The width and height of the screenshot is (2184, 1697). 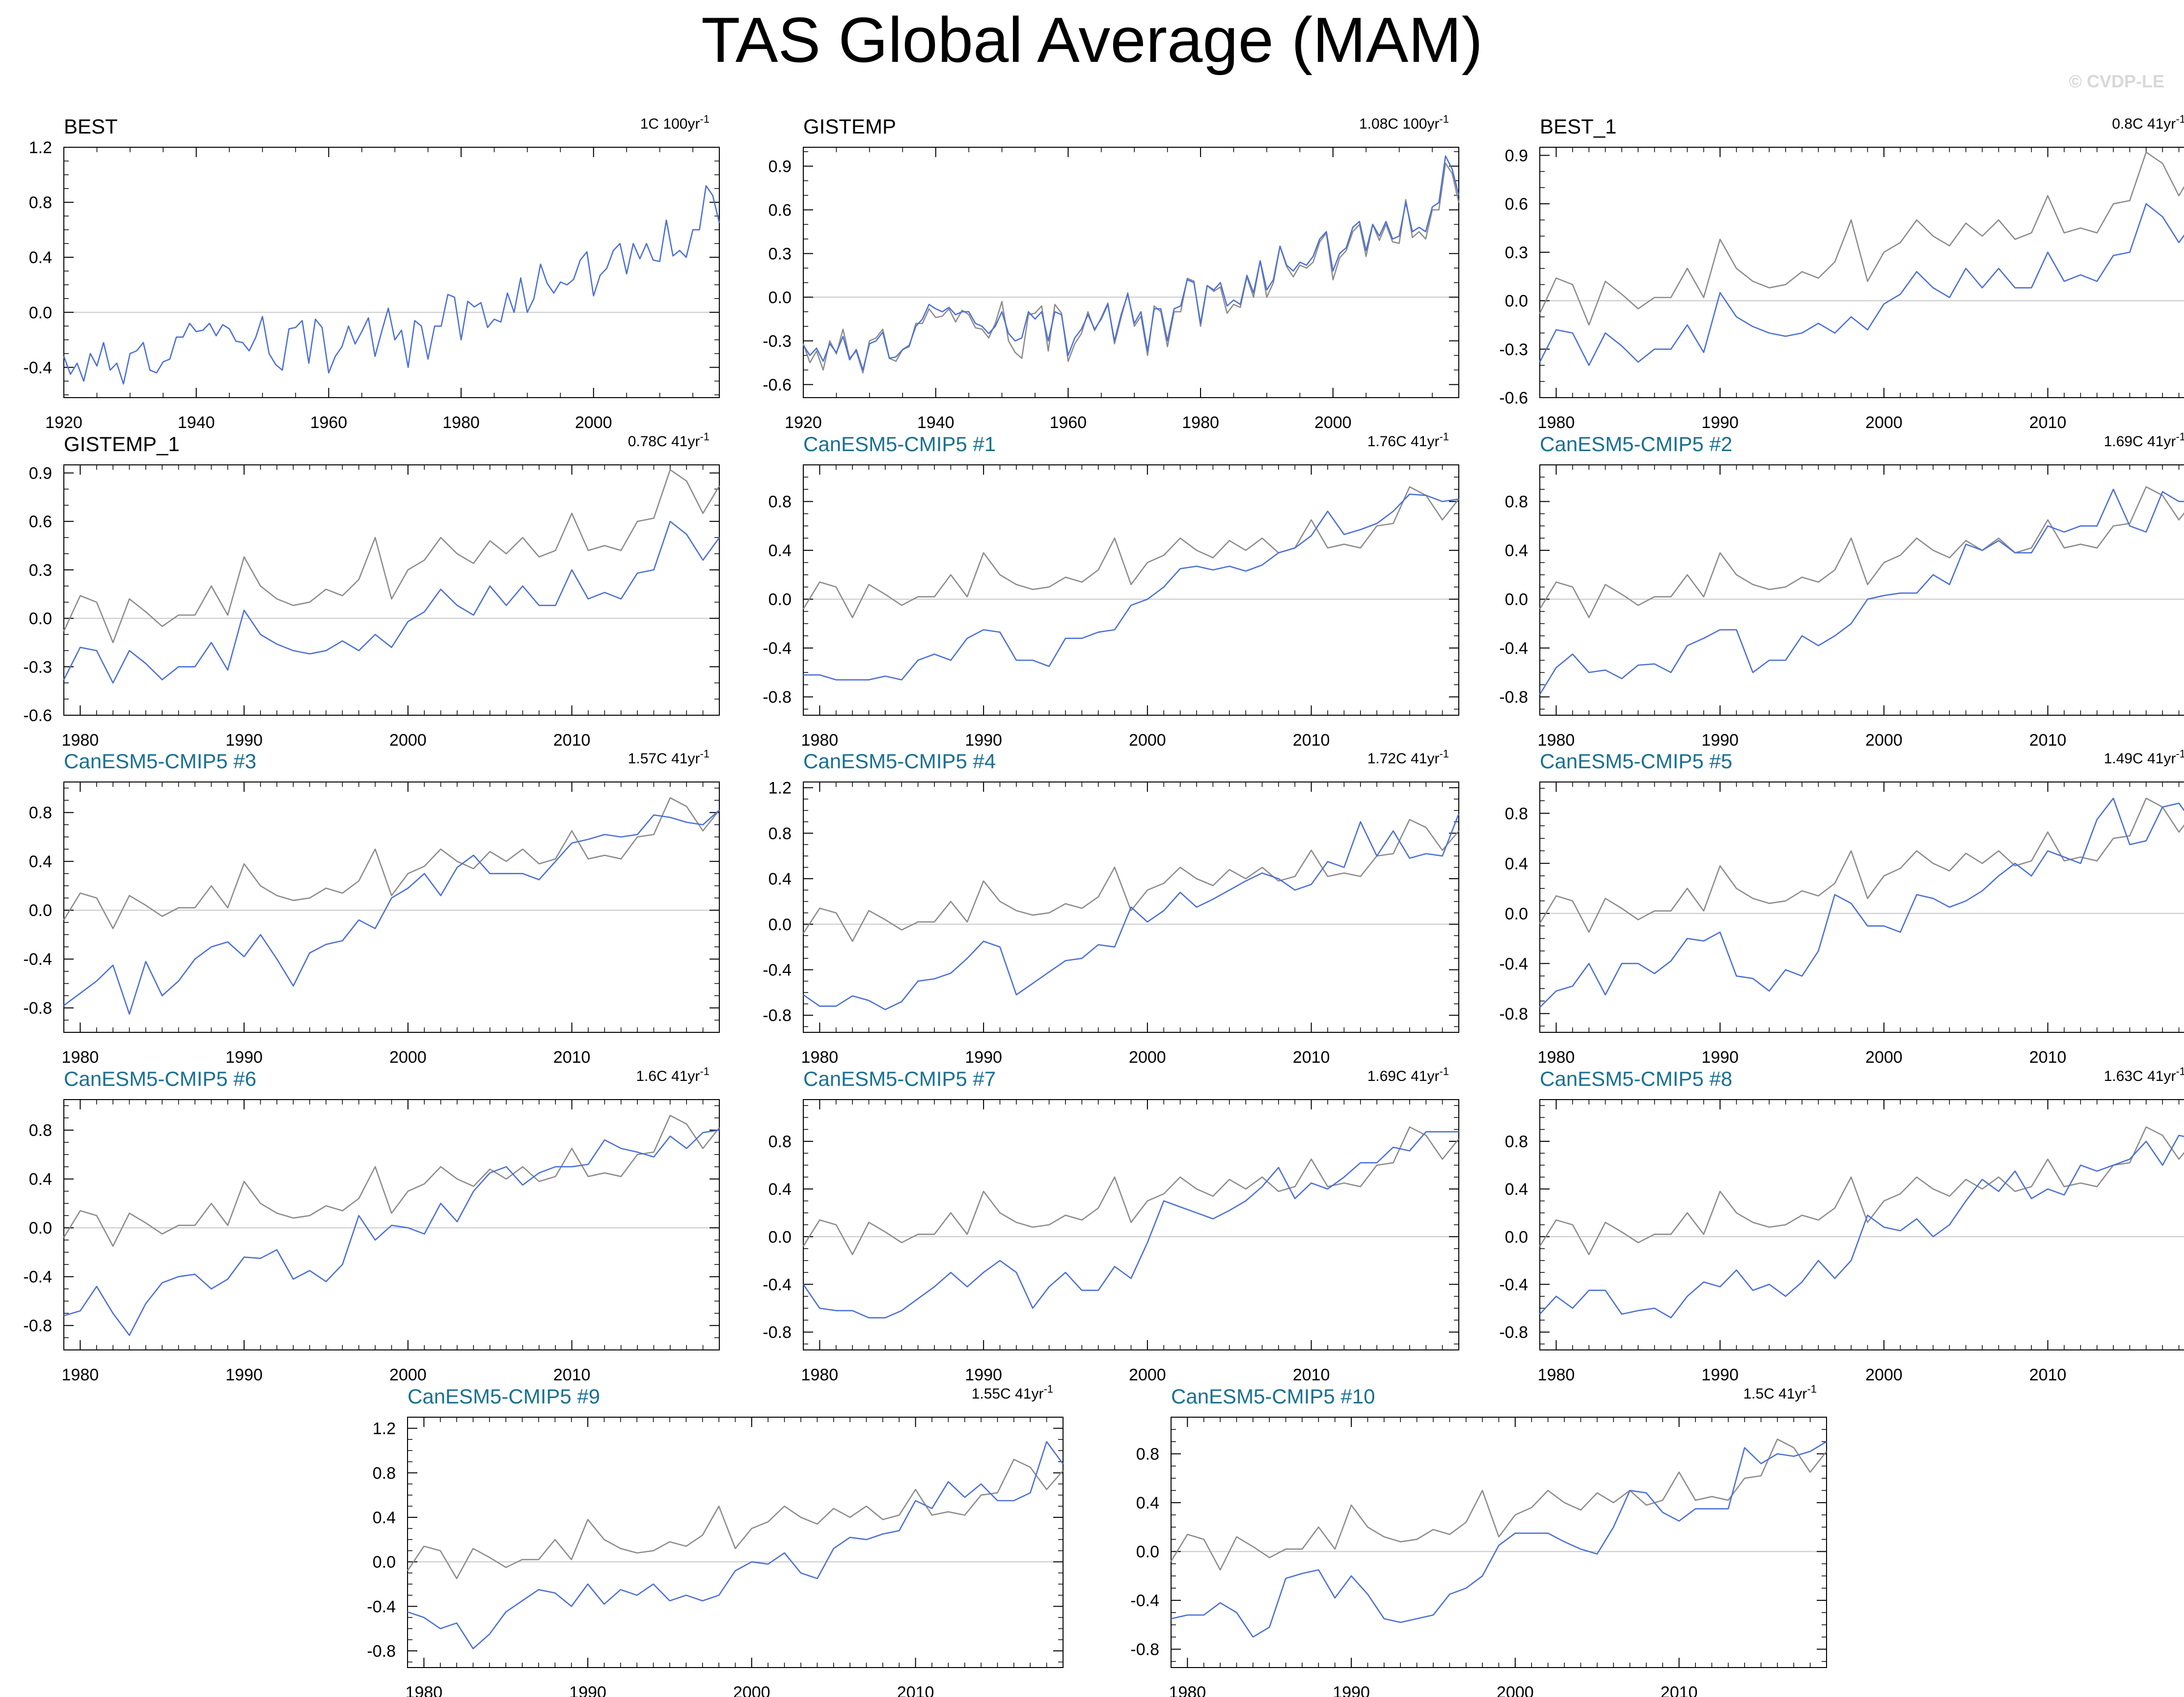 I want to click on panel-title: CanESM5-CMIP5 #8, so click(x=1636, y=1078).